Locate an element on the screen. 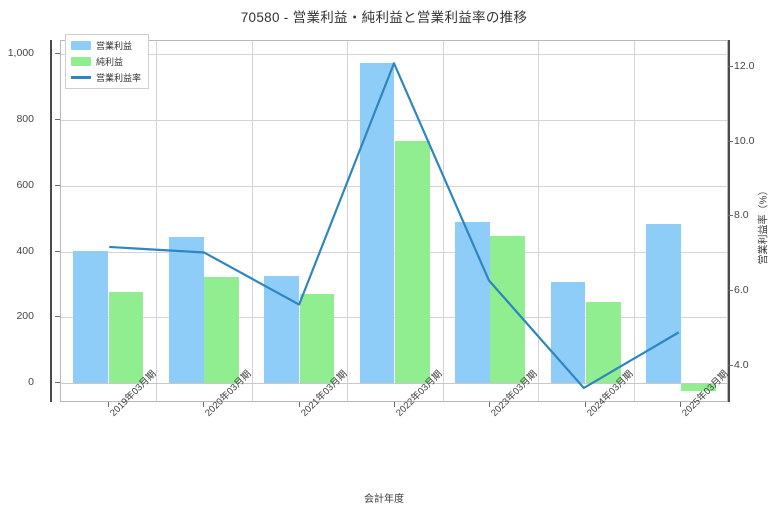 The image size is (768, 512). y2-axis-tick-label: 6.0 is located at coordinates (741, 290).